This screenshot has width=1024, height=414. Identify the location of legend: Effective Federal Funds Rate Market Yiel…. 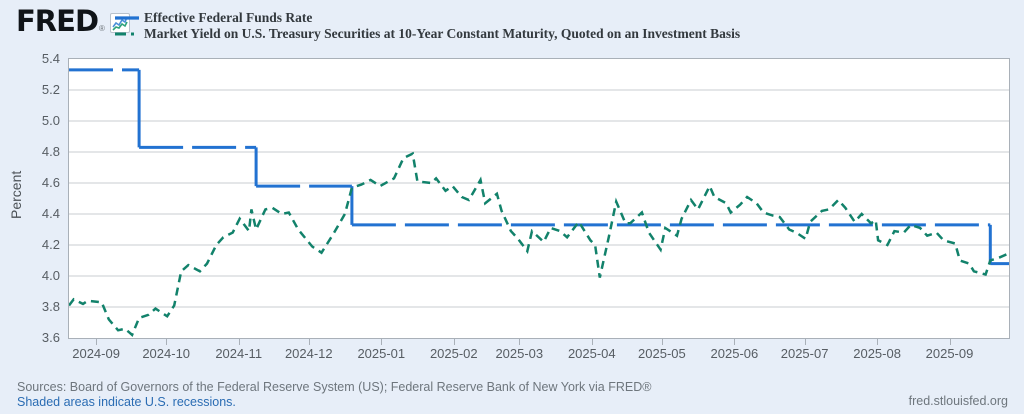
(427, 26).